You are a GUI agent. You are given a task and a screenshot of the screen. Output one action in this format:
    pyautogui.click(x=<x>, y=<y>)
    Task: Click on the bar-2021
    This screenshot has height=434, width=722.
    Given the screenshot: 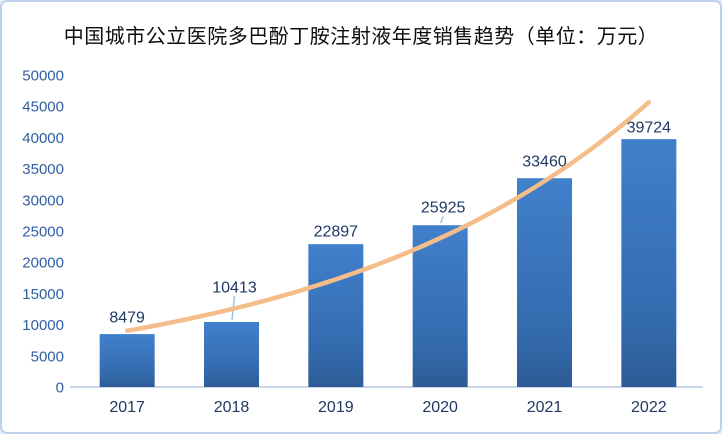 What is the action you would take?
    pyautogui.click(x=544, y=282)
    